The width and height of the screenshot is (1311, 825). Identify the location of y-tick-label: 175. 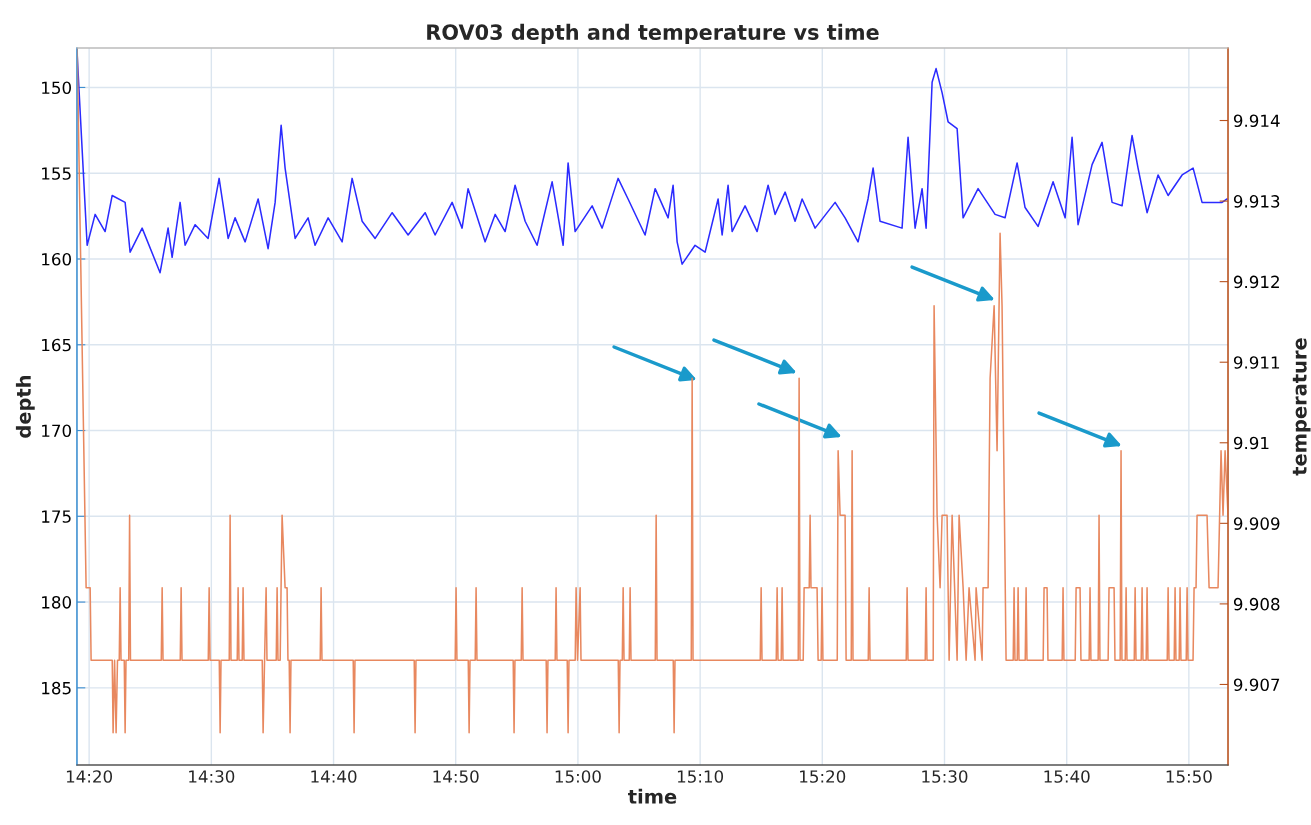
(56, 516).